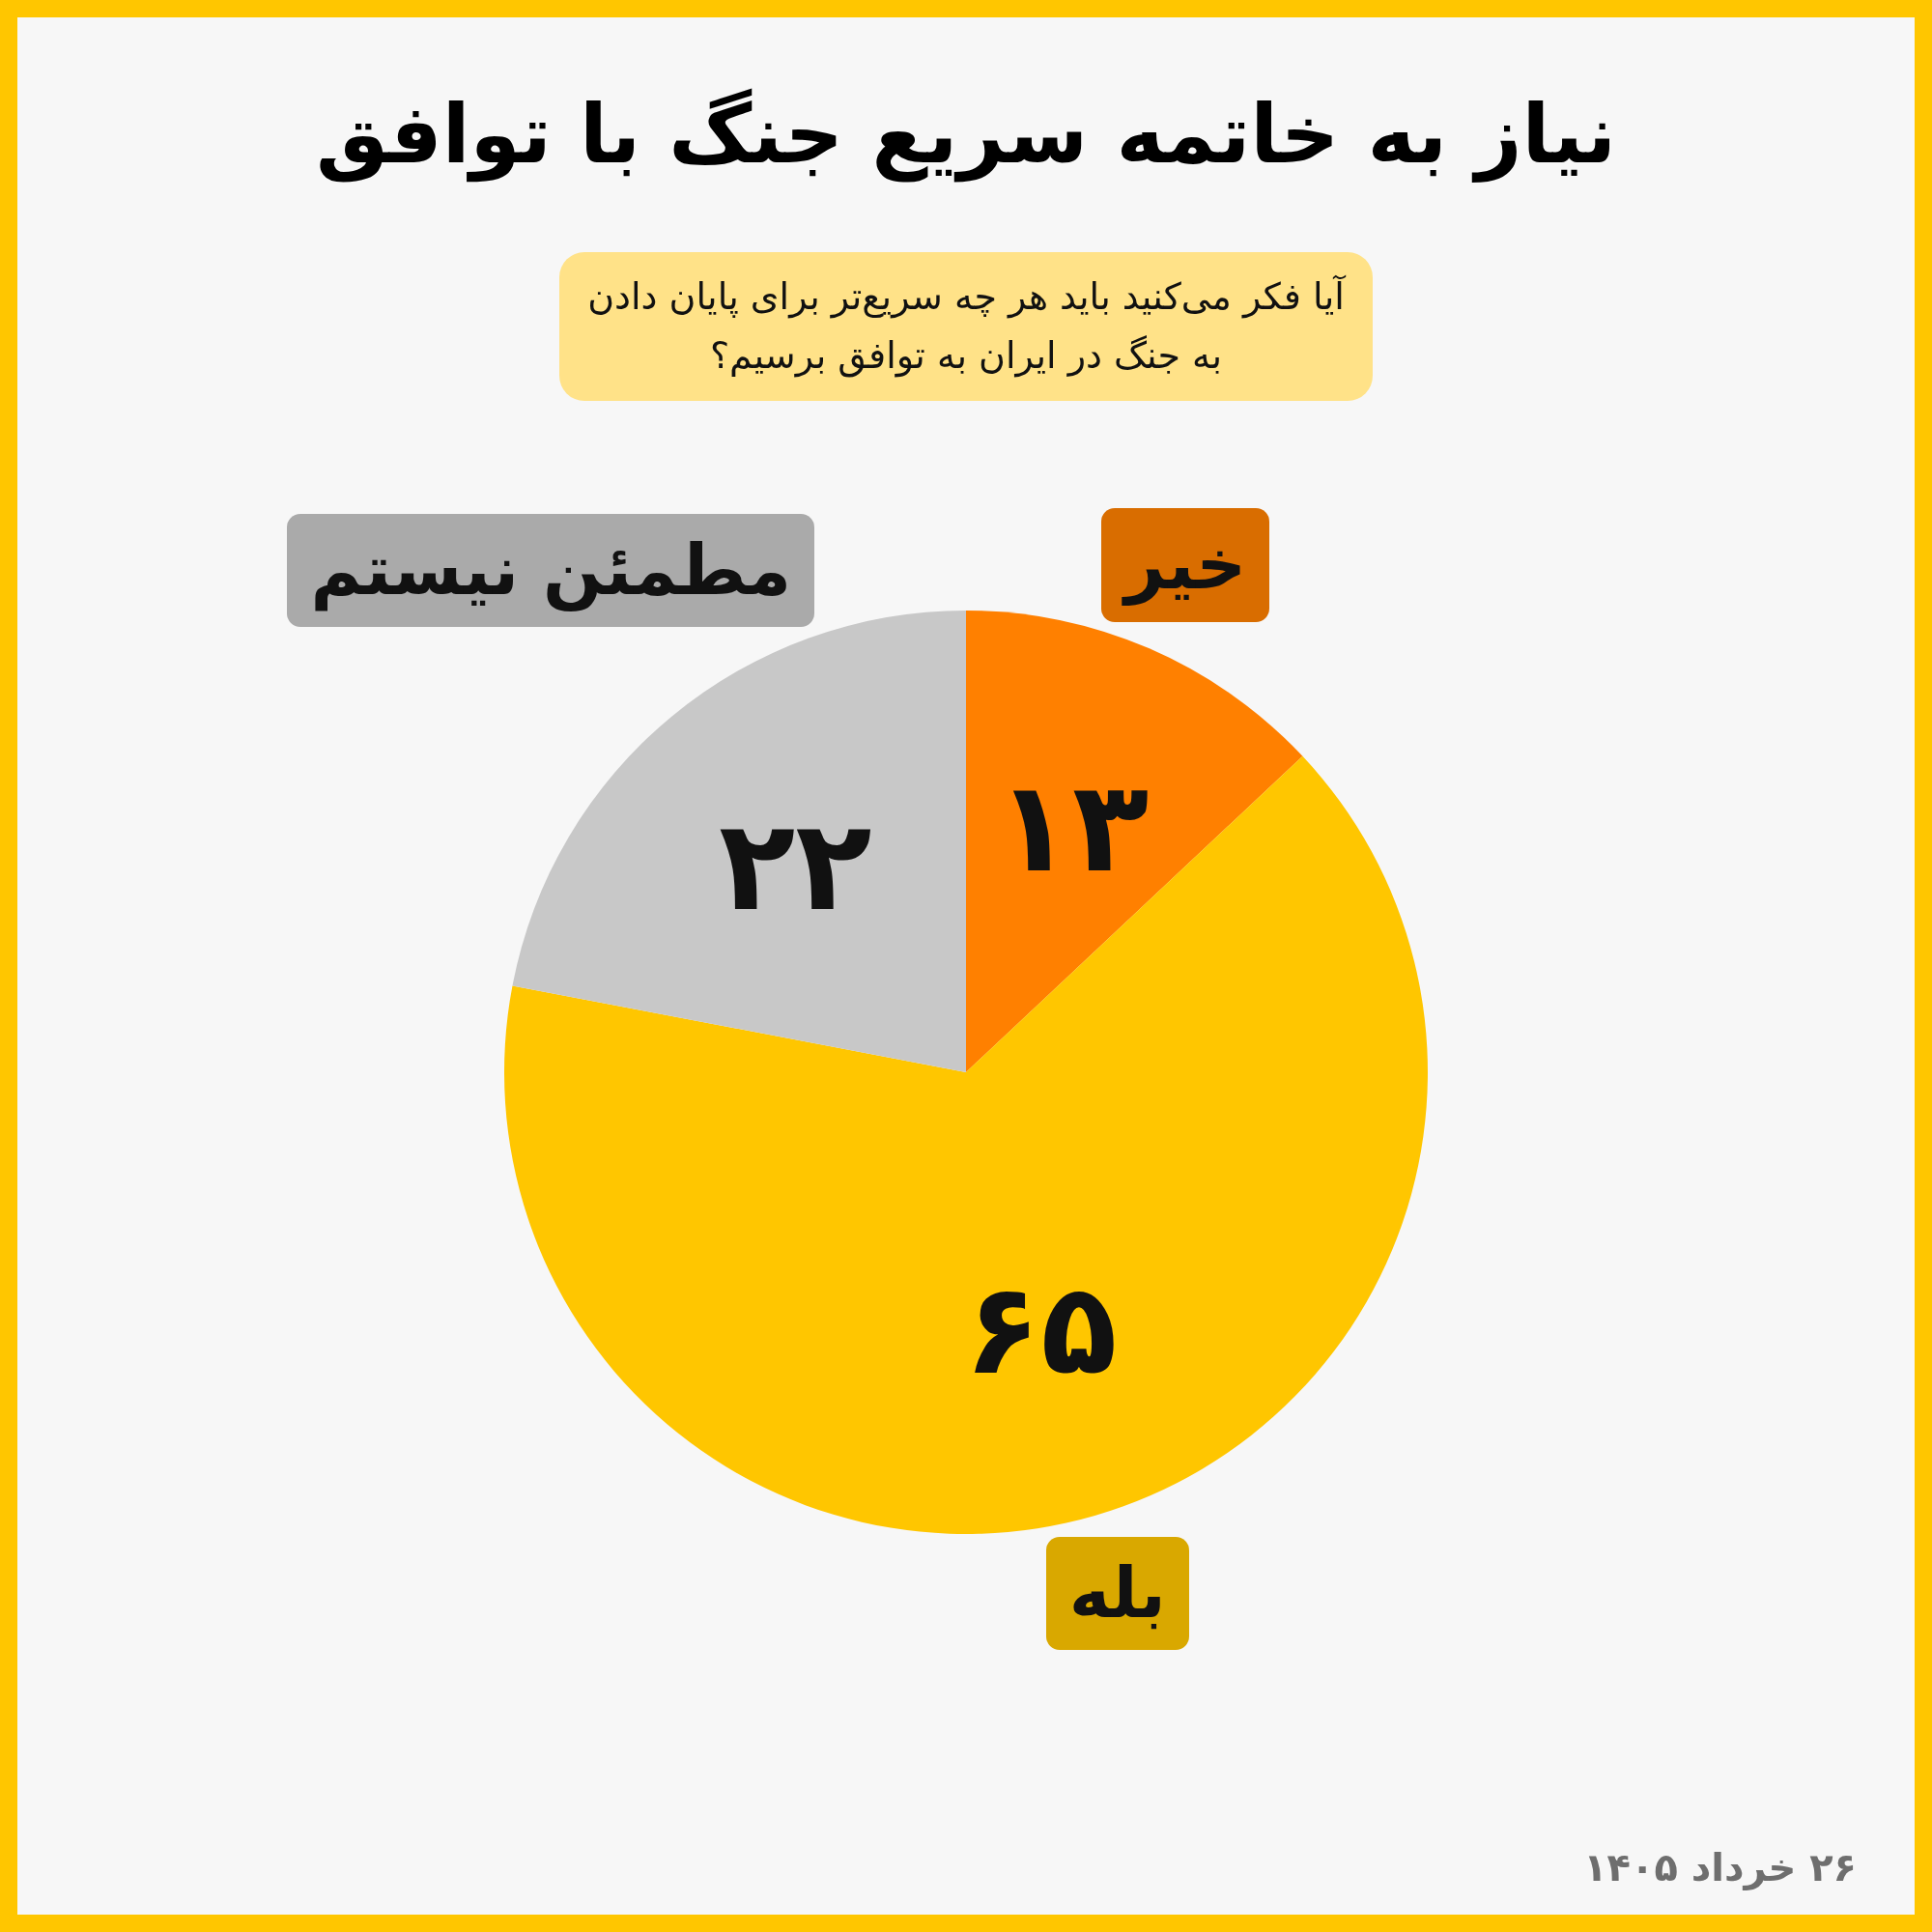 This screenshot has height=1932, width=1932. I want to click on slice-label: بله, so click(1117, 1593).